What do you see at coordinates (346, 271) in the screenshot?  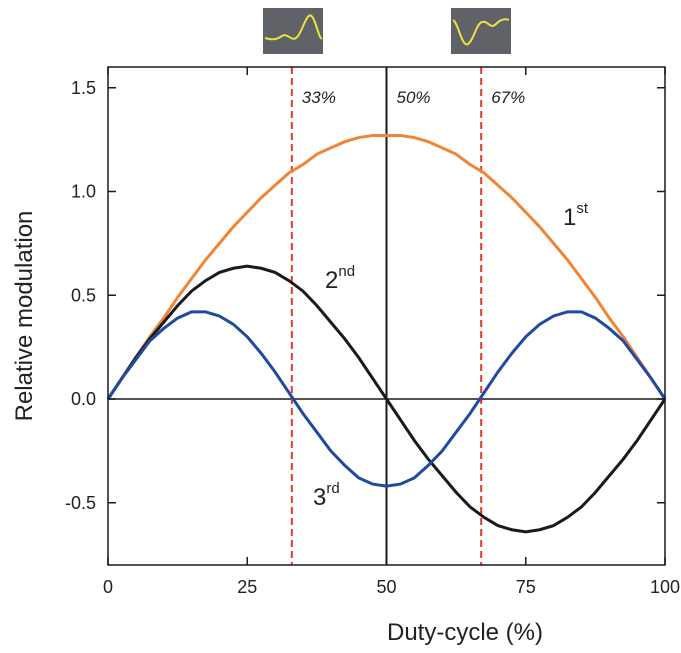 I see `curve-label-sup: nd` at bounding box center [346, 271].